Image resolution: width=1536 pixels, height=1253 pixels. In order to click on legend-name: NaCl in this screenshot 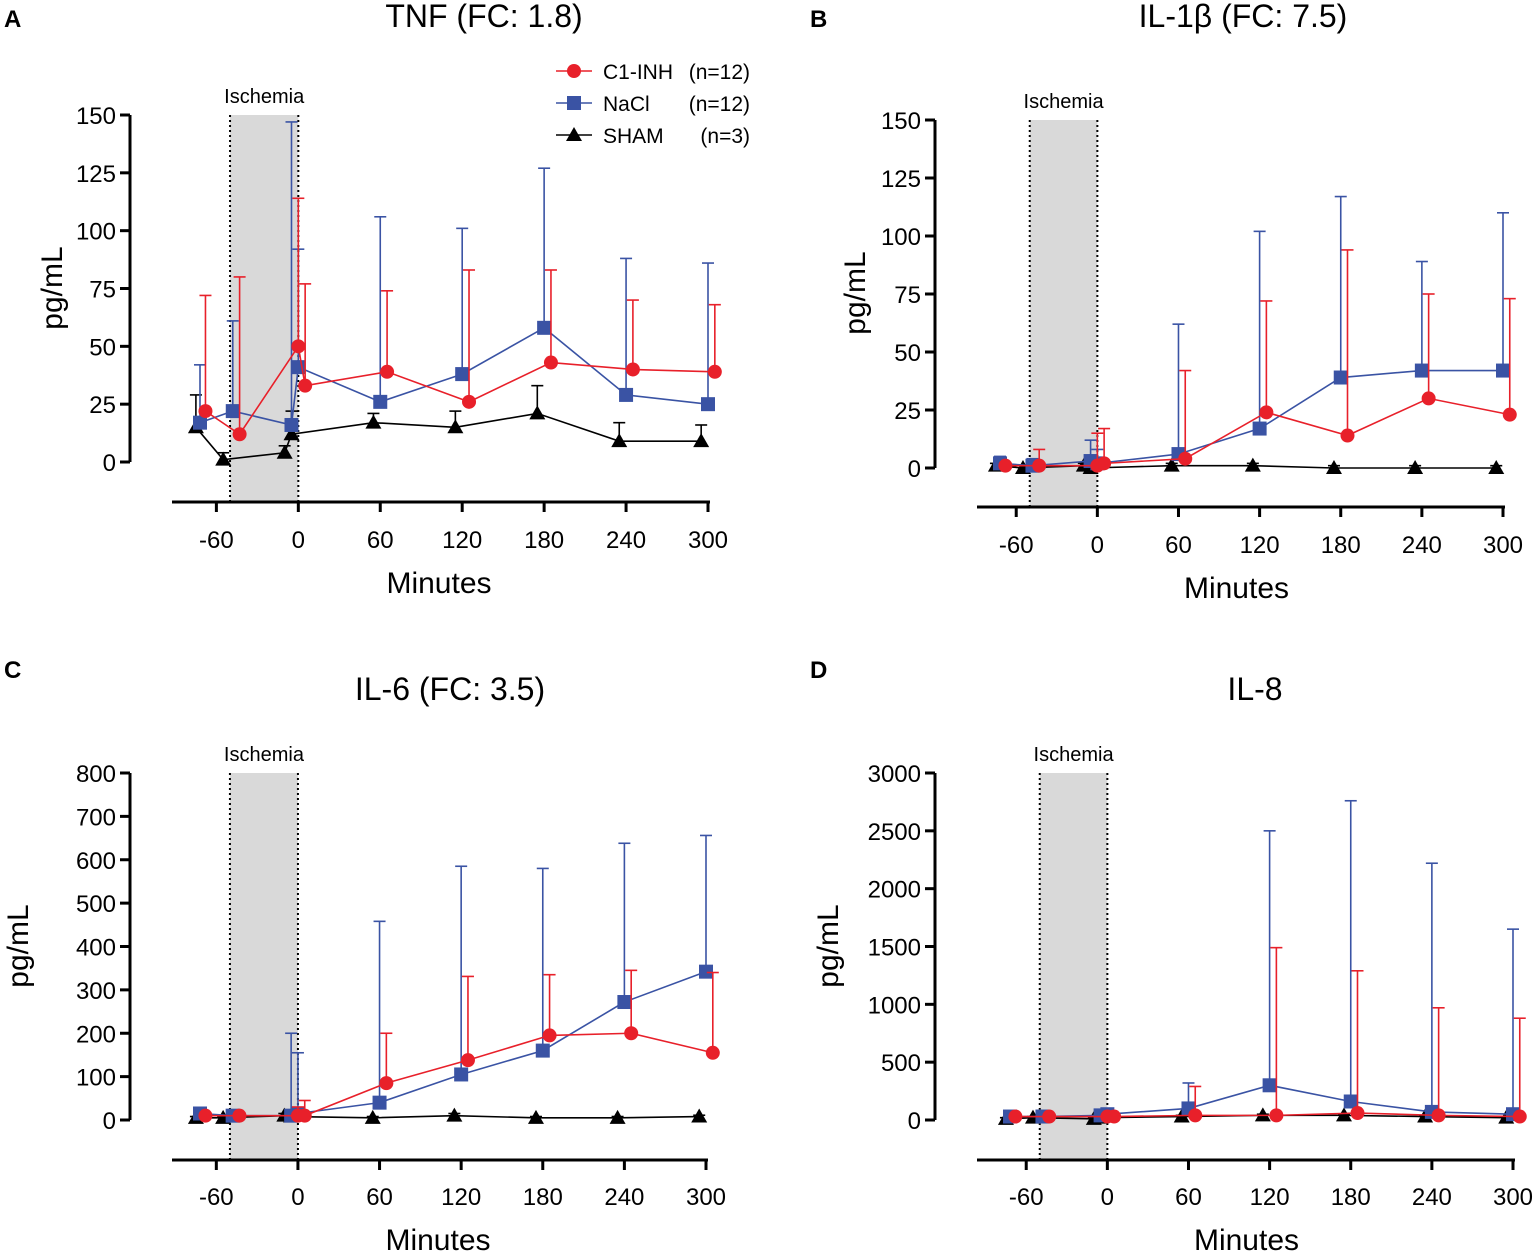, I will do `click(626, 104)`.